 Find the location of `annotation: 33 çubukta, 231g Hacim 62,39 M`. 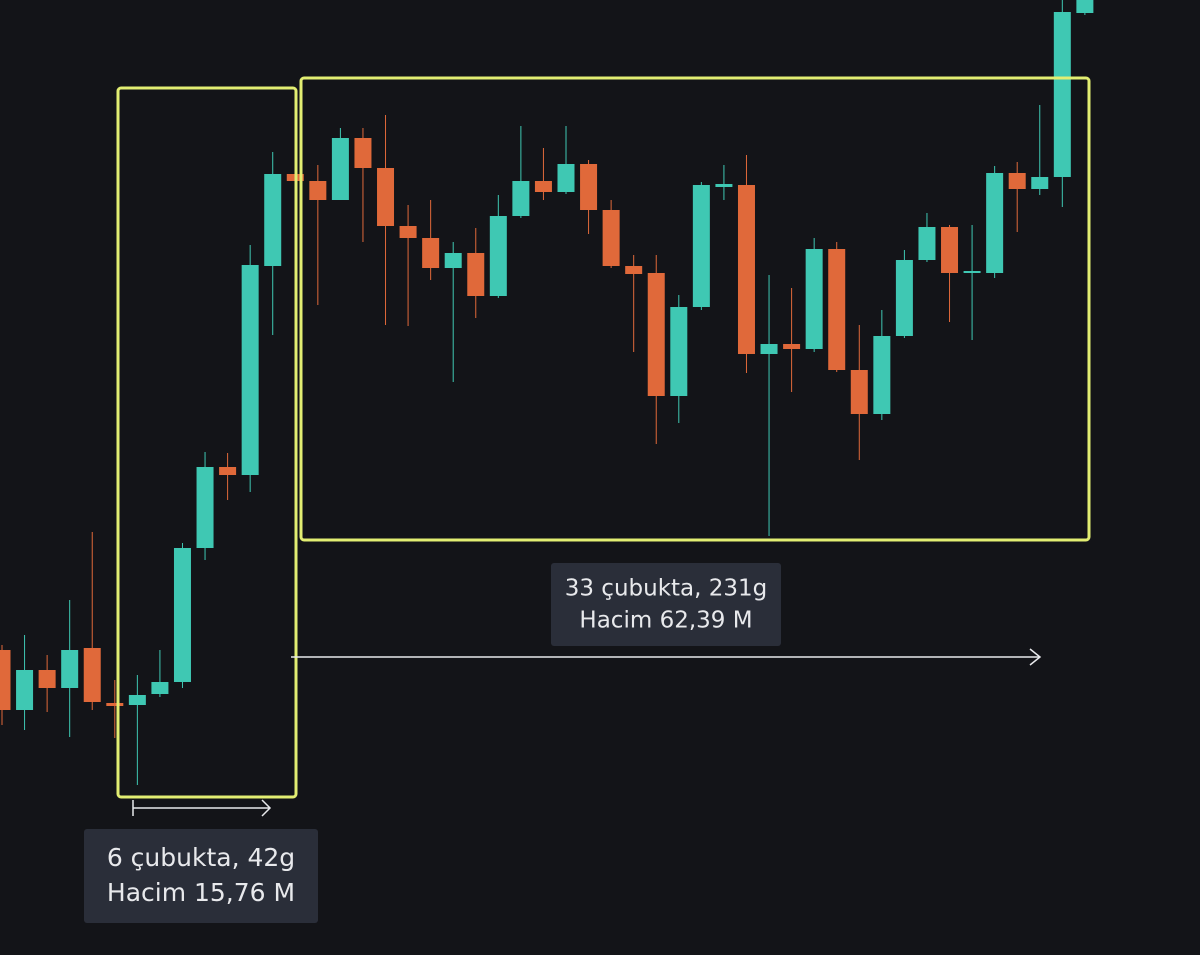

annotation: 33 çubukta, 231g Hacim 62,39 M is located at coordinates (666, 604).